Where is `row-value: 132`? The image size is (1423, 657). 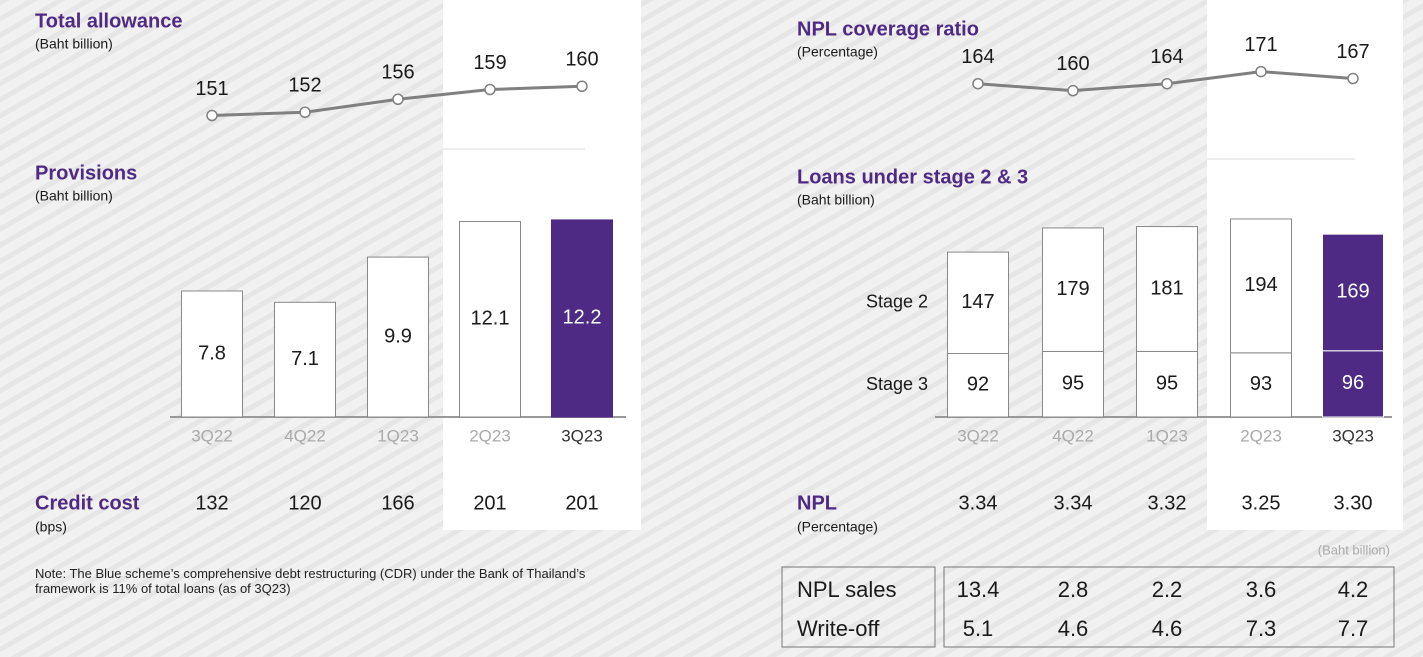 row-value: 132 is located at coordinates (211, 503).